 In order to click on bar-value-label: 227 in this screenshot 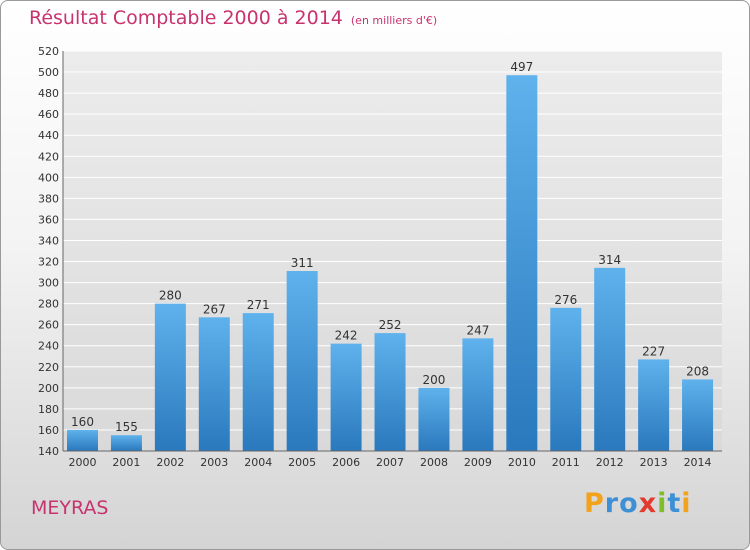, I will do `click(653, 351)`.